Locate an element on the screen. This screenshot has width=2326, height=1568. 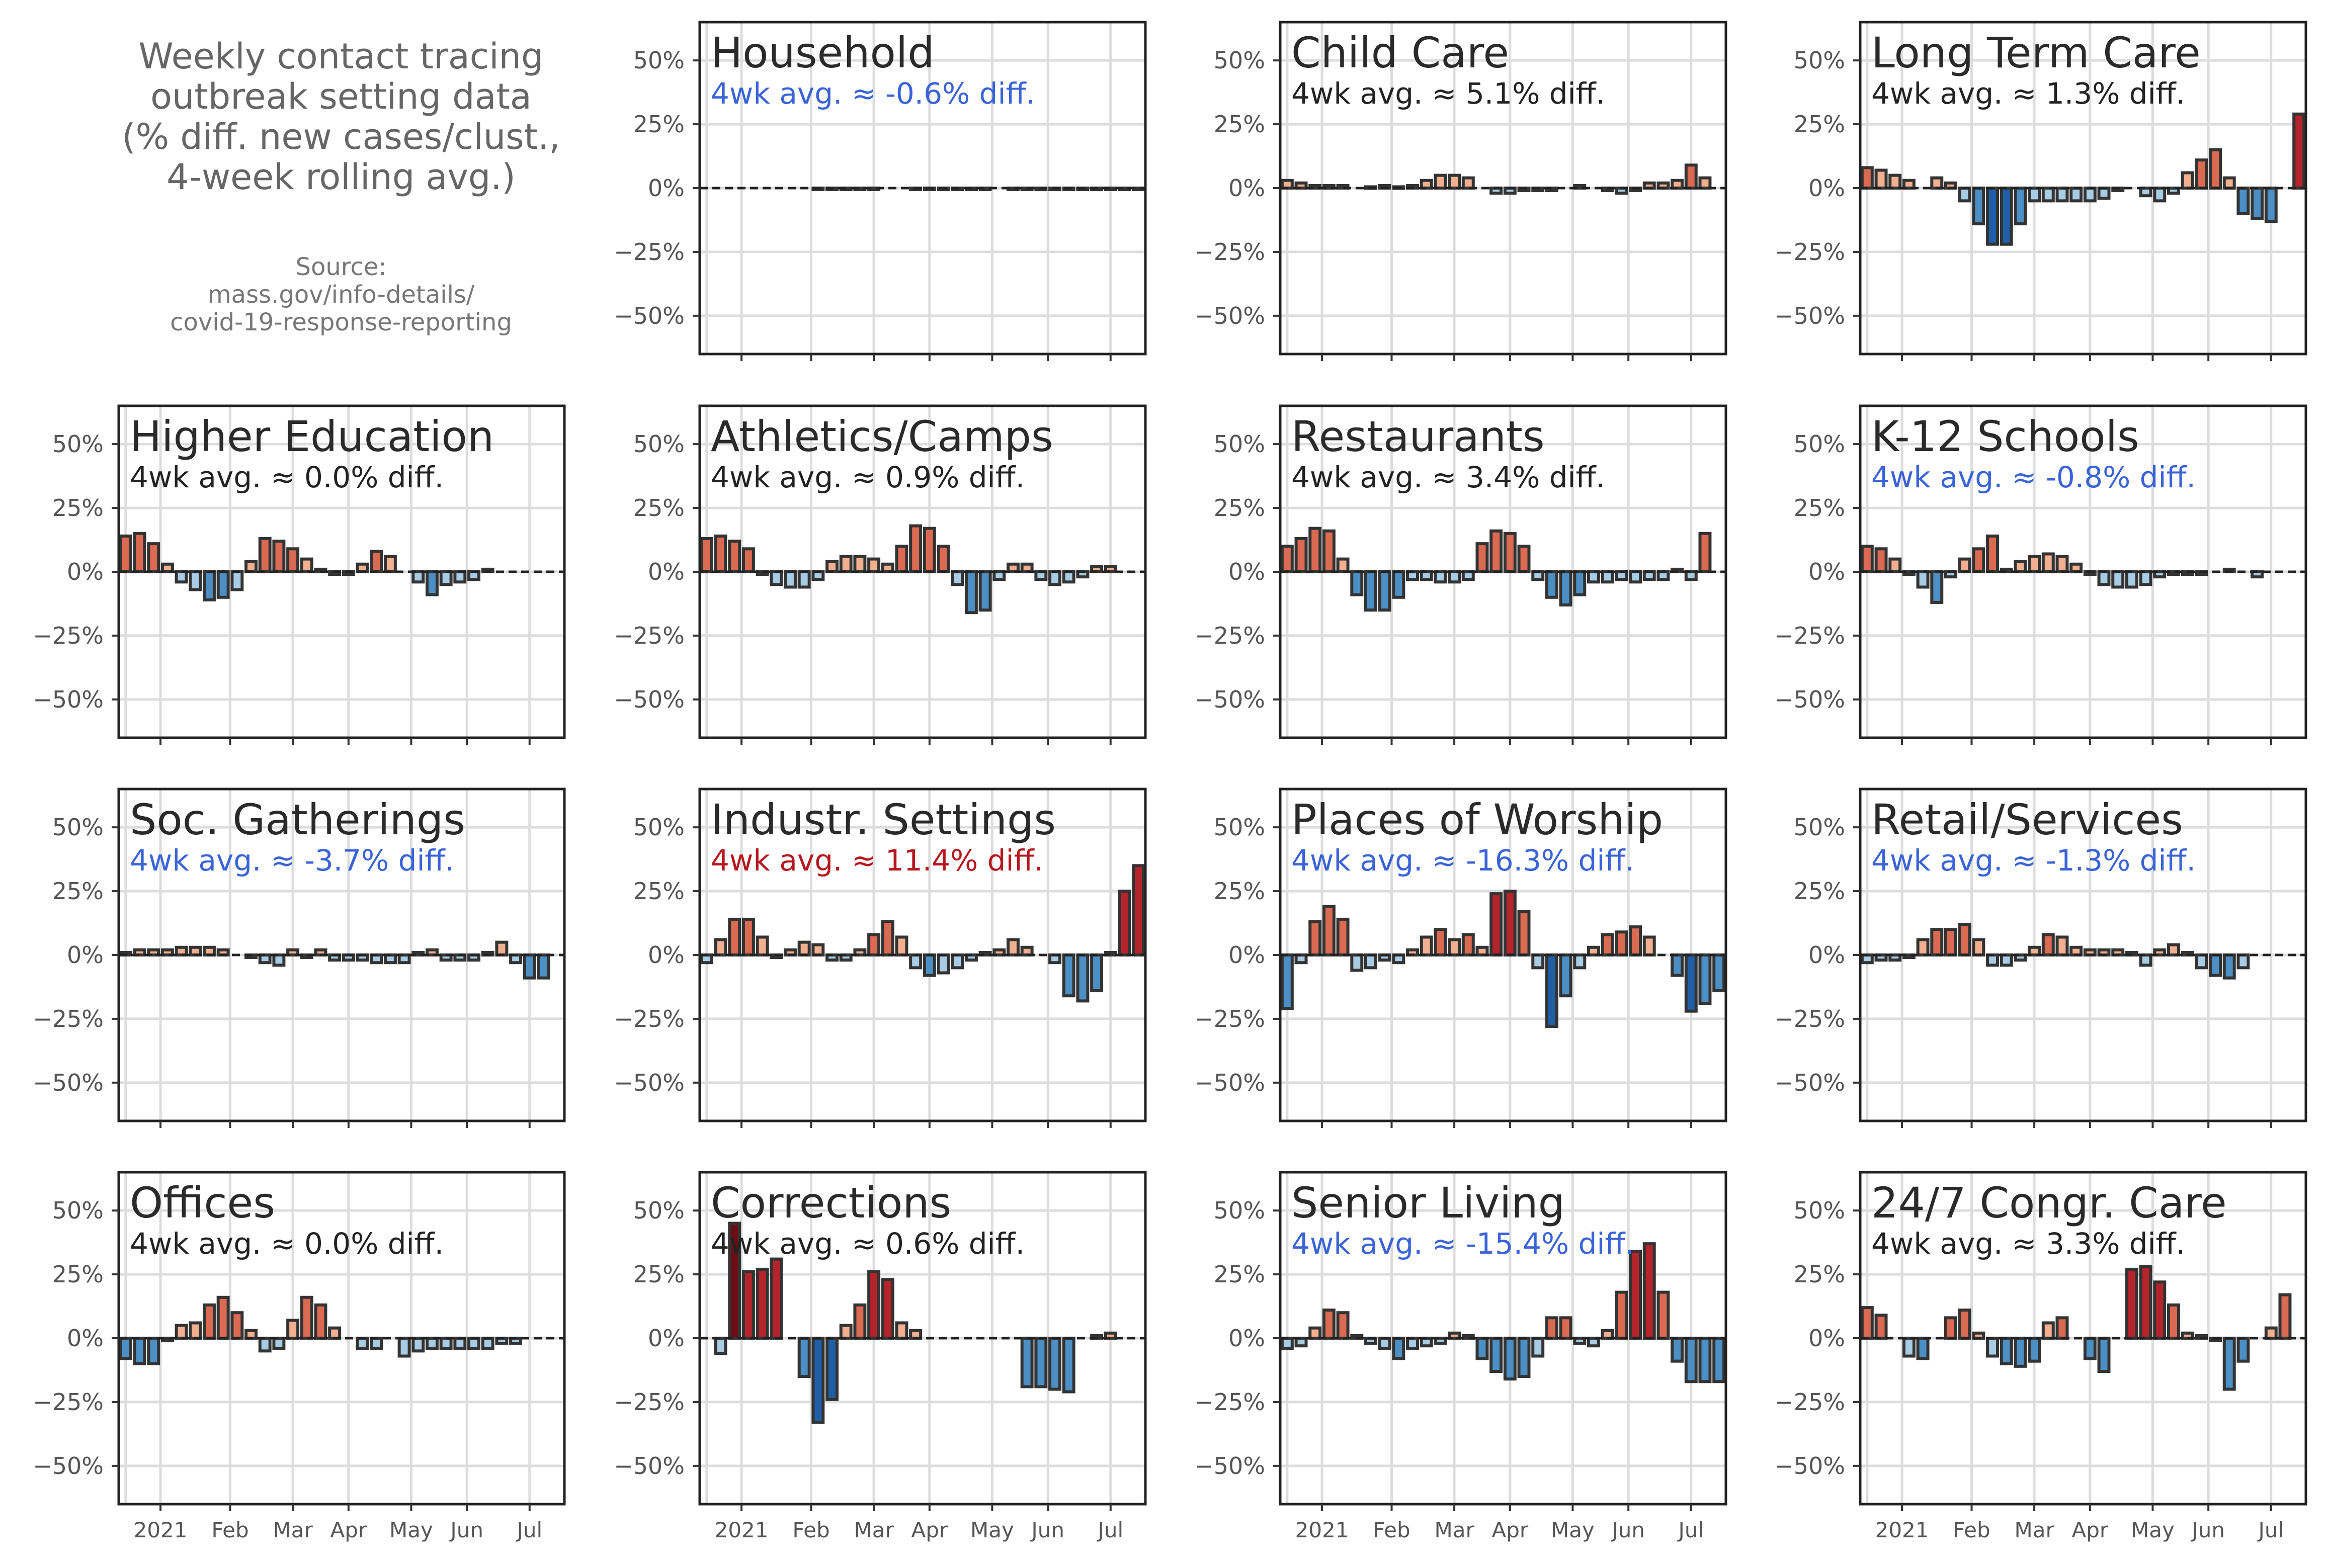
figure-title-line-1: Weekly contact tracing is located at coordinates (341, 56).